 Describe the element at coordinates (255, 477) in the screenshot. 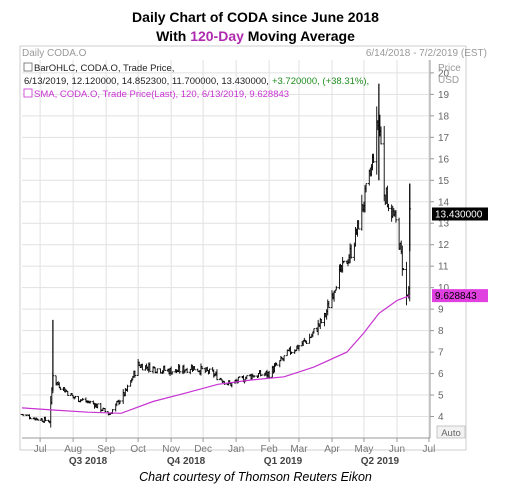

I see `chart-credit: Chart courtesy of Thomson Reuters Eikon` at that location.